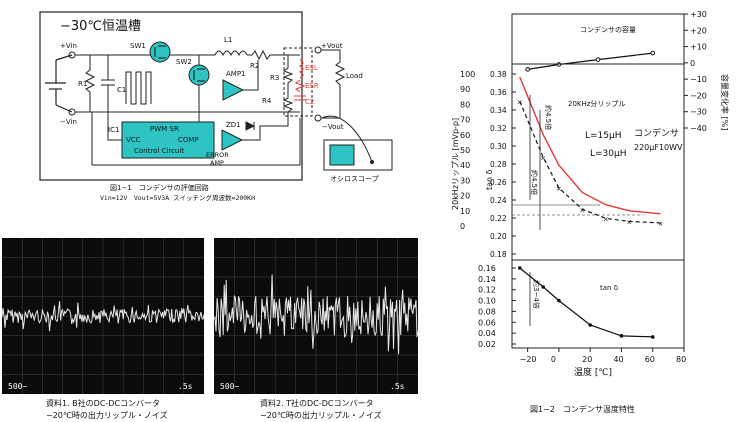 Image resolution: width=740 pixels, height=422 pixels. Describe the element at coordinates (528, 359) in the screenshot. I see `x-tick-label: −20` at that location.